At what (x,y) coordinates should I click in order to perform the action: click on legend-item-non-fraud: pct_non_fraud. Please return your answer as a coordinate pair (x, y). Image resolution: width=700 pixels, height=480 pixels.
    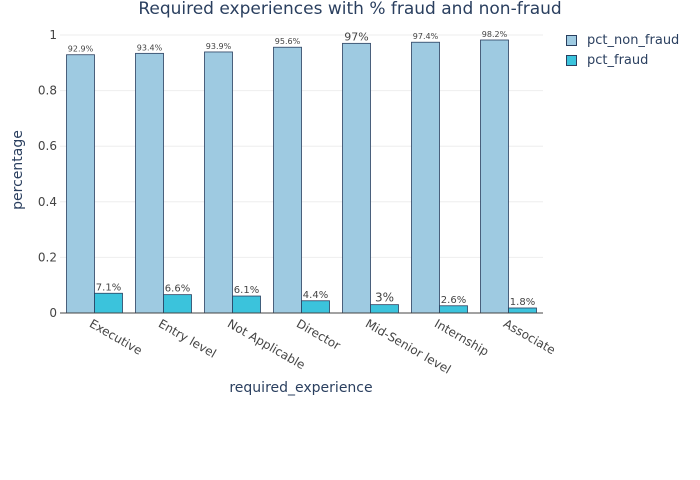
    Looking at the image, I should click on (622, 40).